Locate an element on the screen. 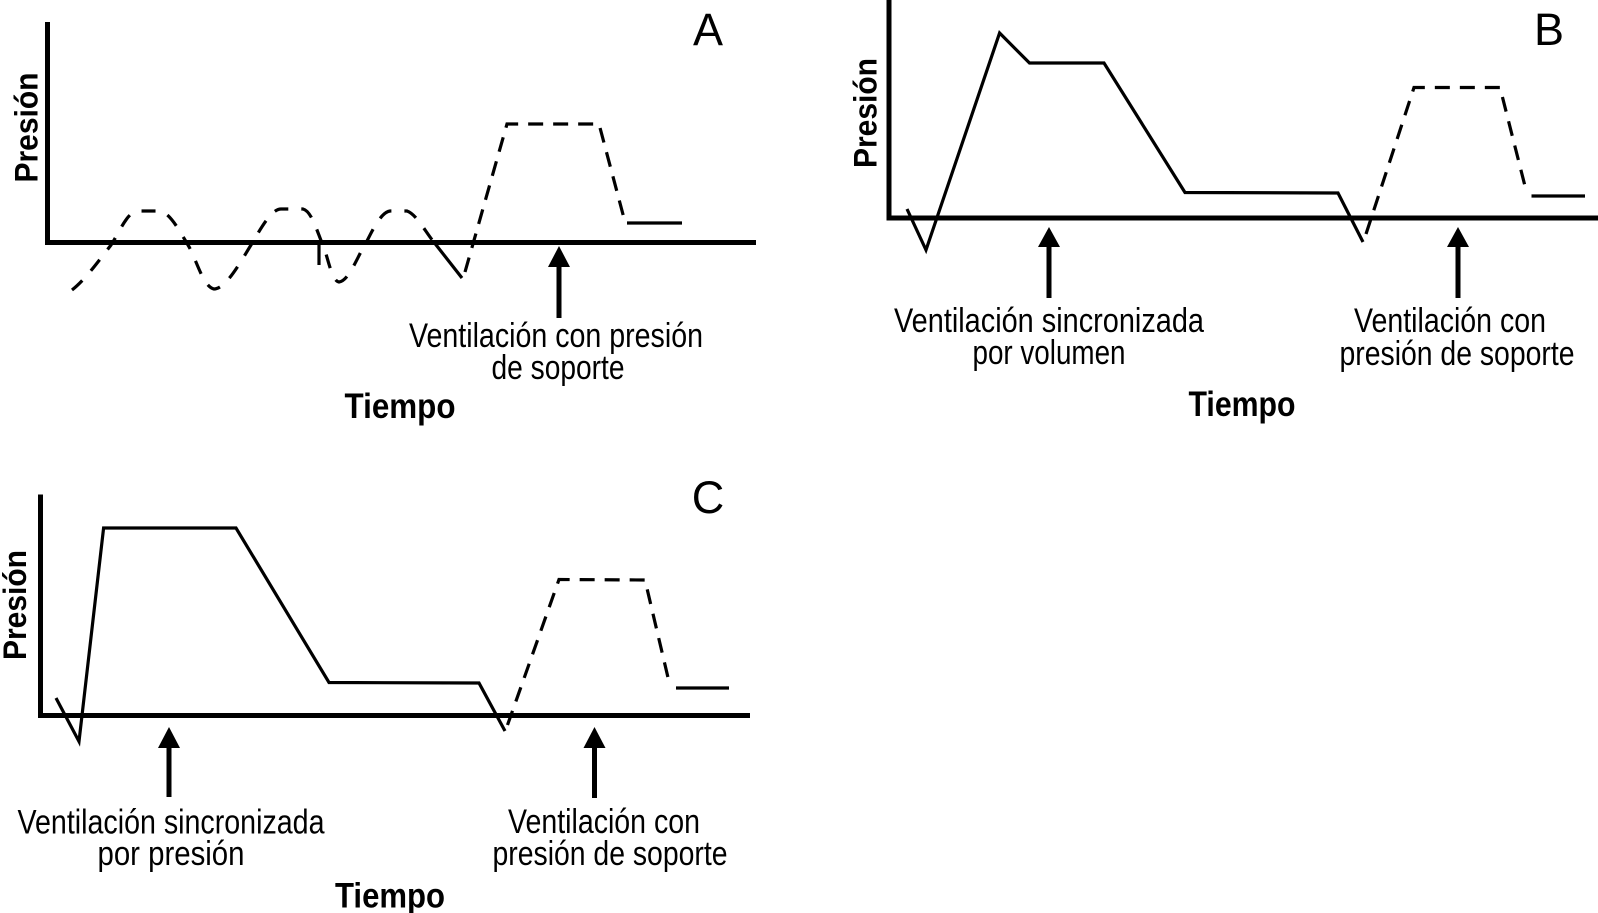  svg-text: por volumen is located at coordinates (1049, 353).